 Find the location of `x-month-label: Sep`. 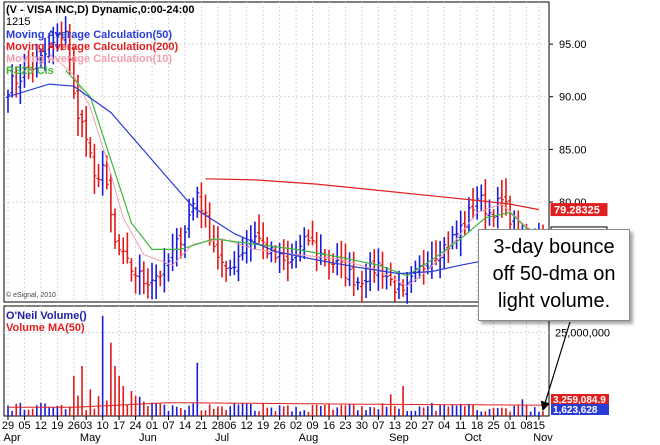

x-month-label: Sep is located at coordinates (399, 438).